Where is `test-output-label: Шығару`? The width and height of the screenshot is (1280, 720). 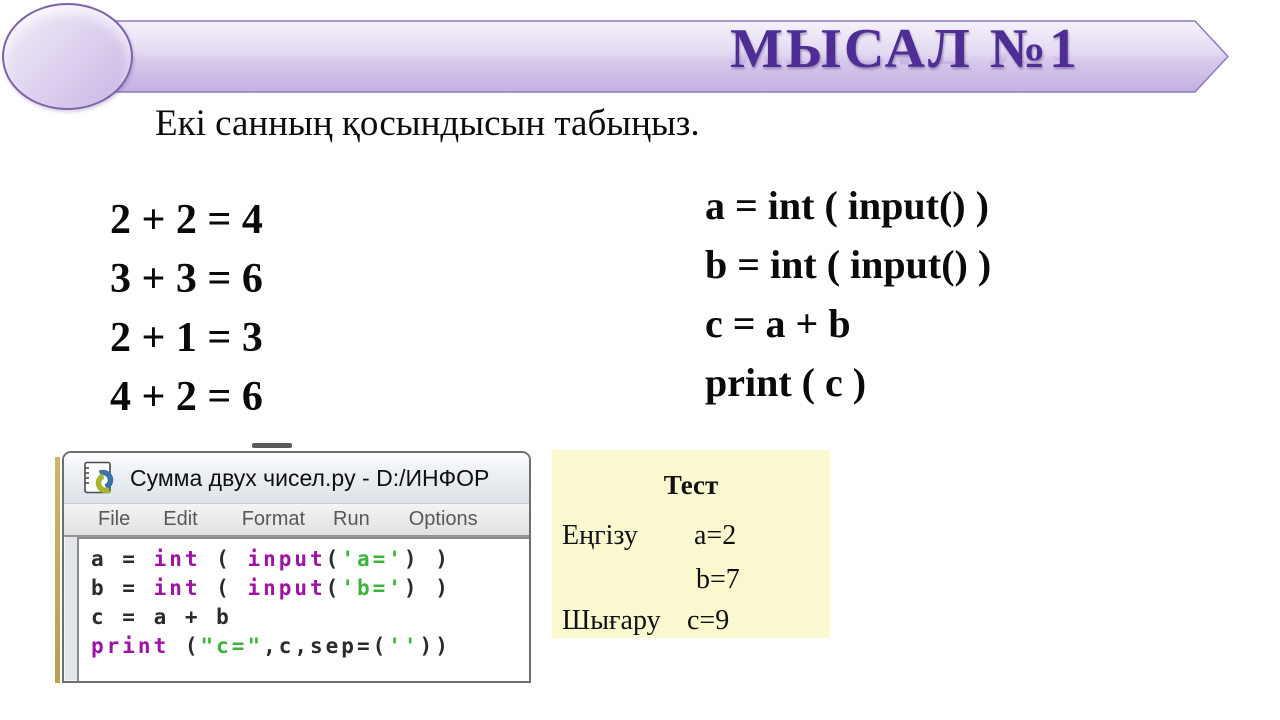 test-output-label: Шығару is located at coordinates (611, 620).